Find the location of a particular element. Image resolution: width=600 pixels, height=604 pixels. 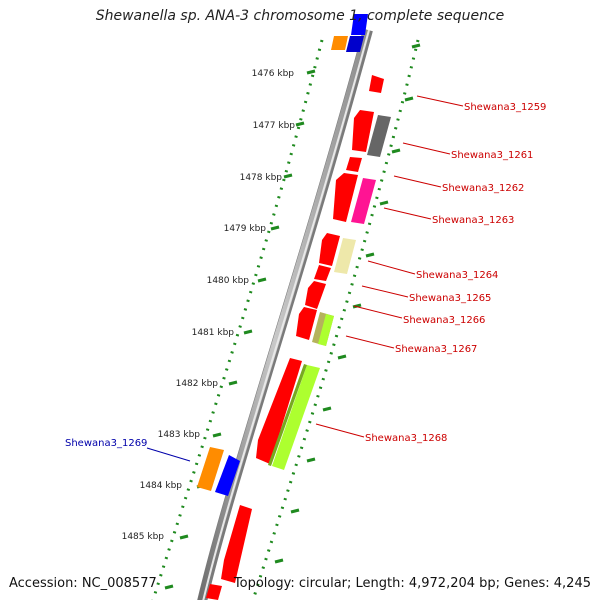

gene-label-1266: Shewana3_1266 is located at coordinates (444, 320).